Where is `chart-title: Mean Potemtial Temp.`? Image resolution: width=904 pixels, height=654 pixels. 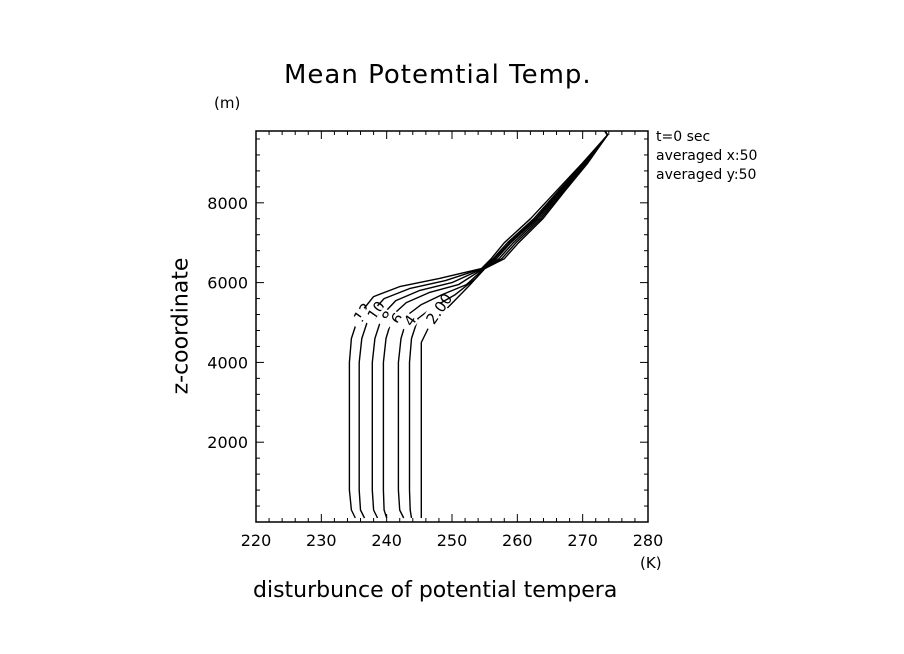 chart-title: Mean Potemtial Temp. is located at coordinates (438, 75).